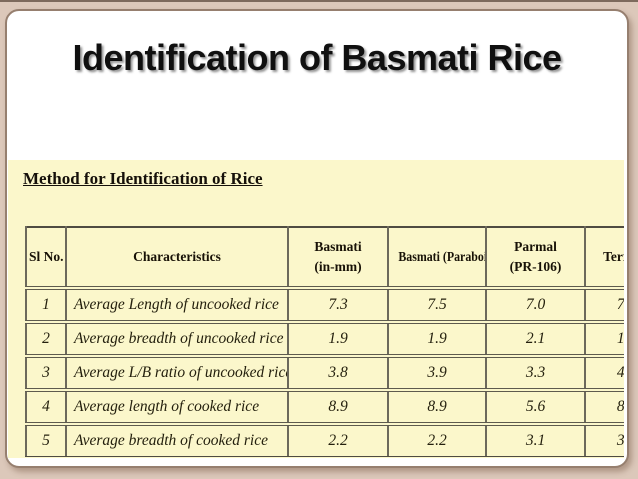  Describe the element at coordinates (441, 257) in the screenshot. I see `col-header-paraboiled-label: Basmati (Paraboiled)` at that location.